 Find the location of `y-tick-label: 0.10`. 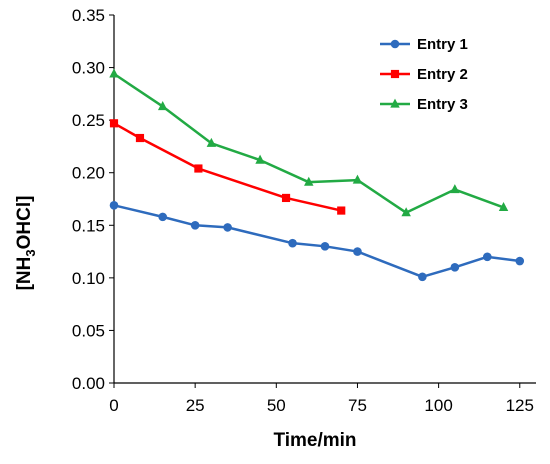

y-tick-label: 0.10 is located at coordinates (88, 278).